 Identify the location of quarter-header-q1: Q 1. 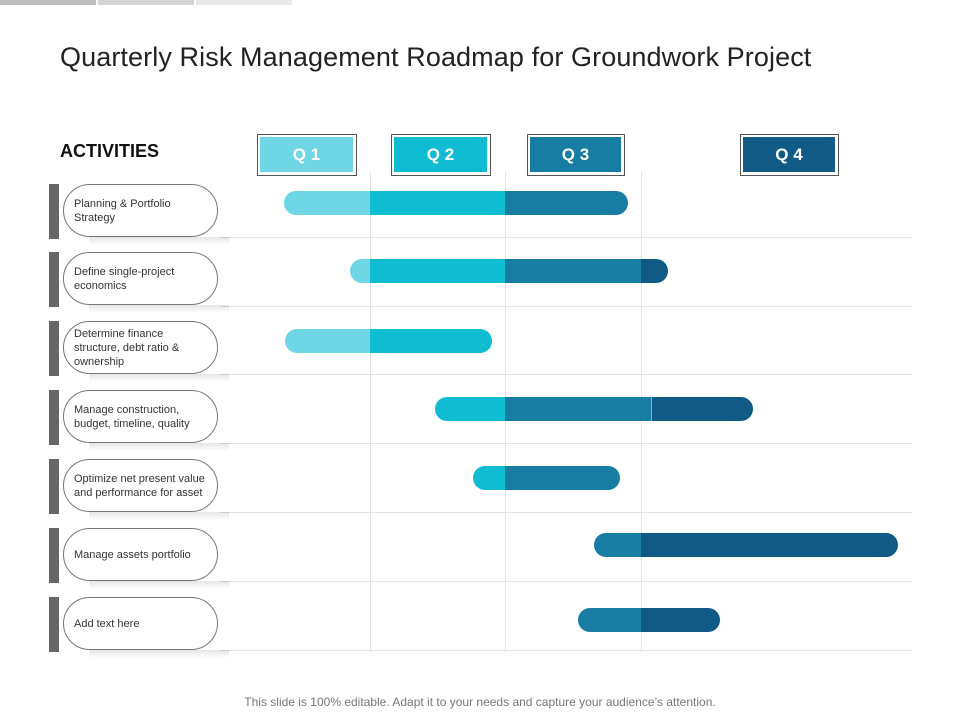
(307, 155).